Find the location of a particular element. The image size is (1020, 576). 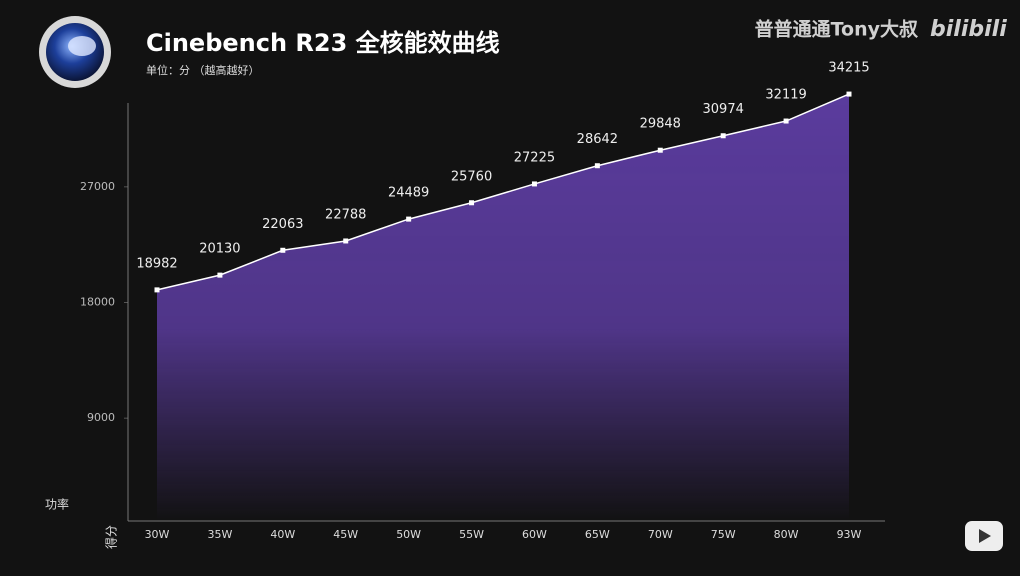

watermark-author: 普普通通Tony大叔 is located at coordinates (837, 29).